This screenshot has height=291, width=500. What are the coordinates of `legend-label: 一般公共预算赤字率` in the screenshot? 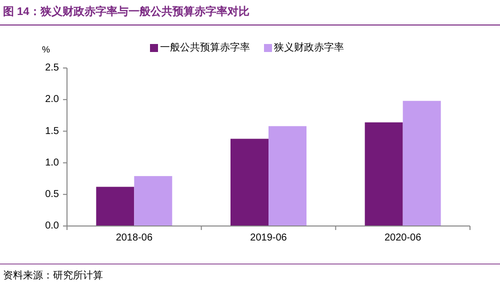 It's located at (205, 48).